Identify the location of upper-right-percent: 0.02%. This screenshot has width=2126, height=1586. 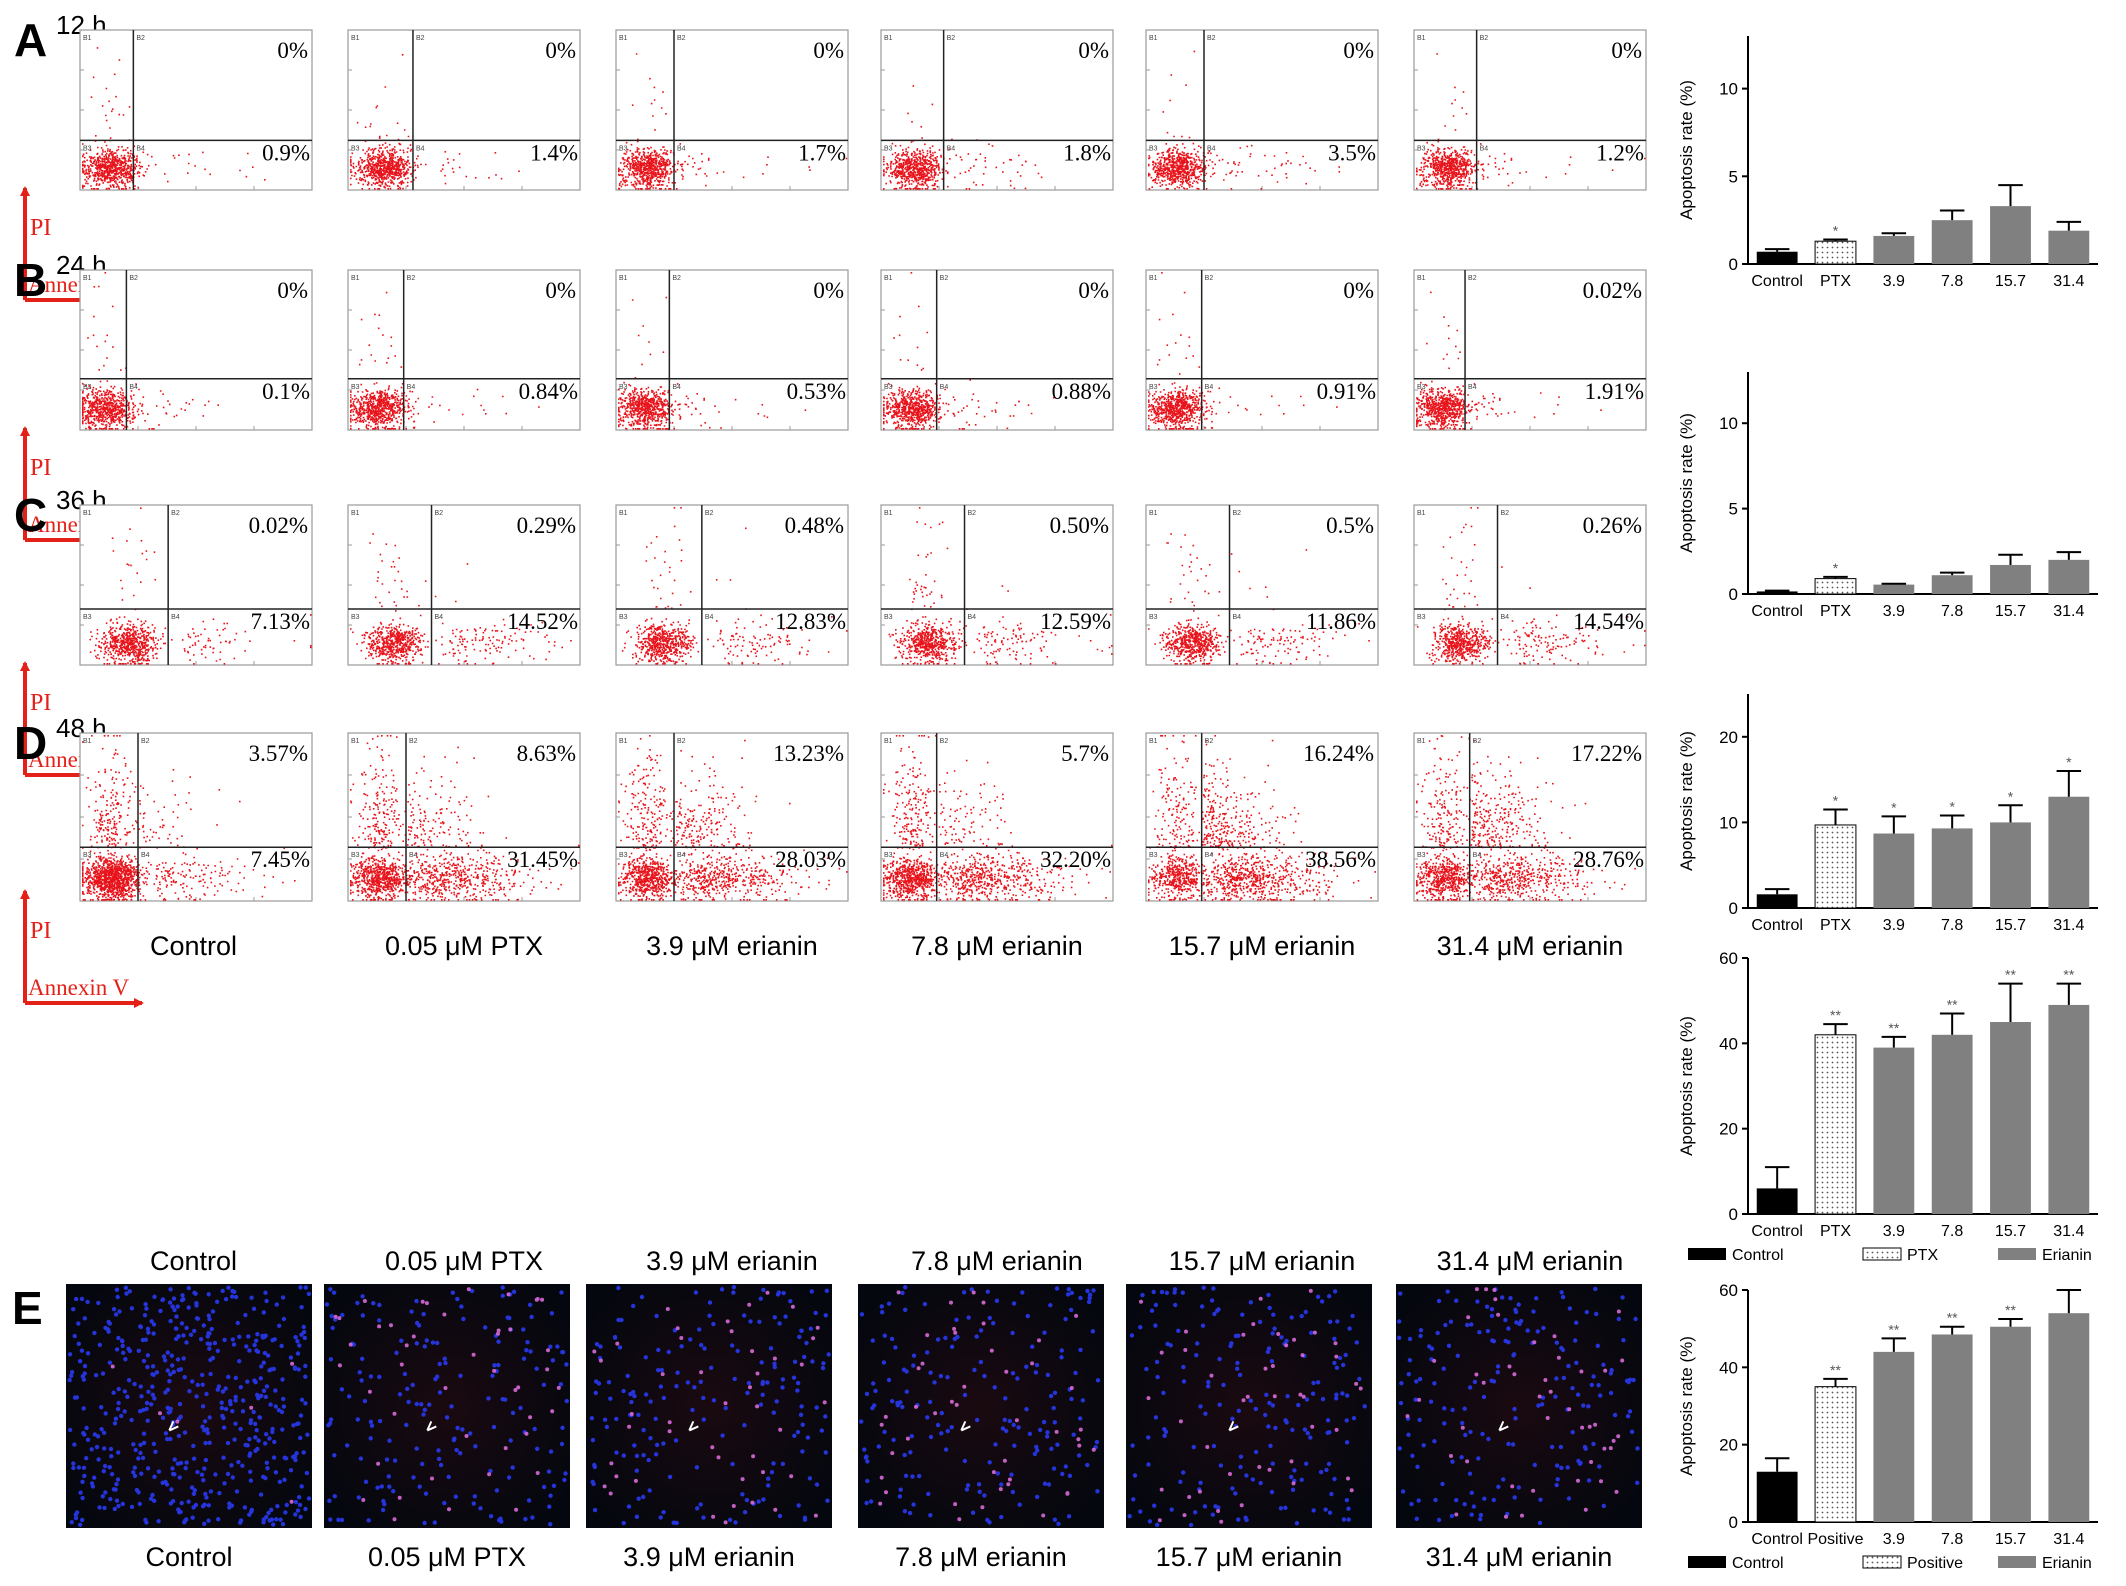
(1612, 290).